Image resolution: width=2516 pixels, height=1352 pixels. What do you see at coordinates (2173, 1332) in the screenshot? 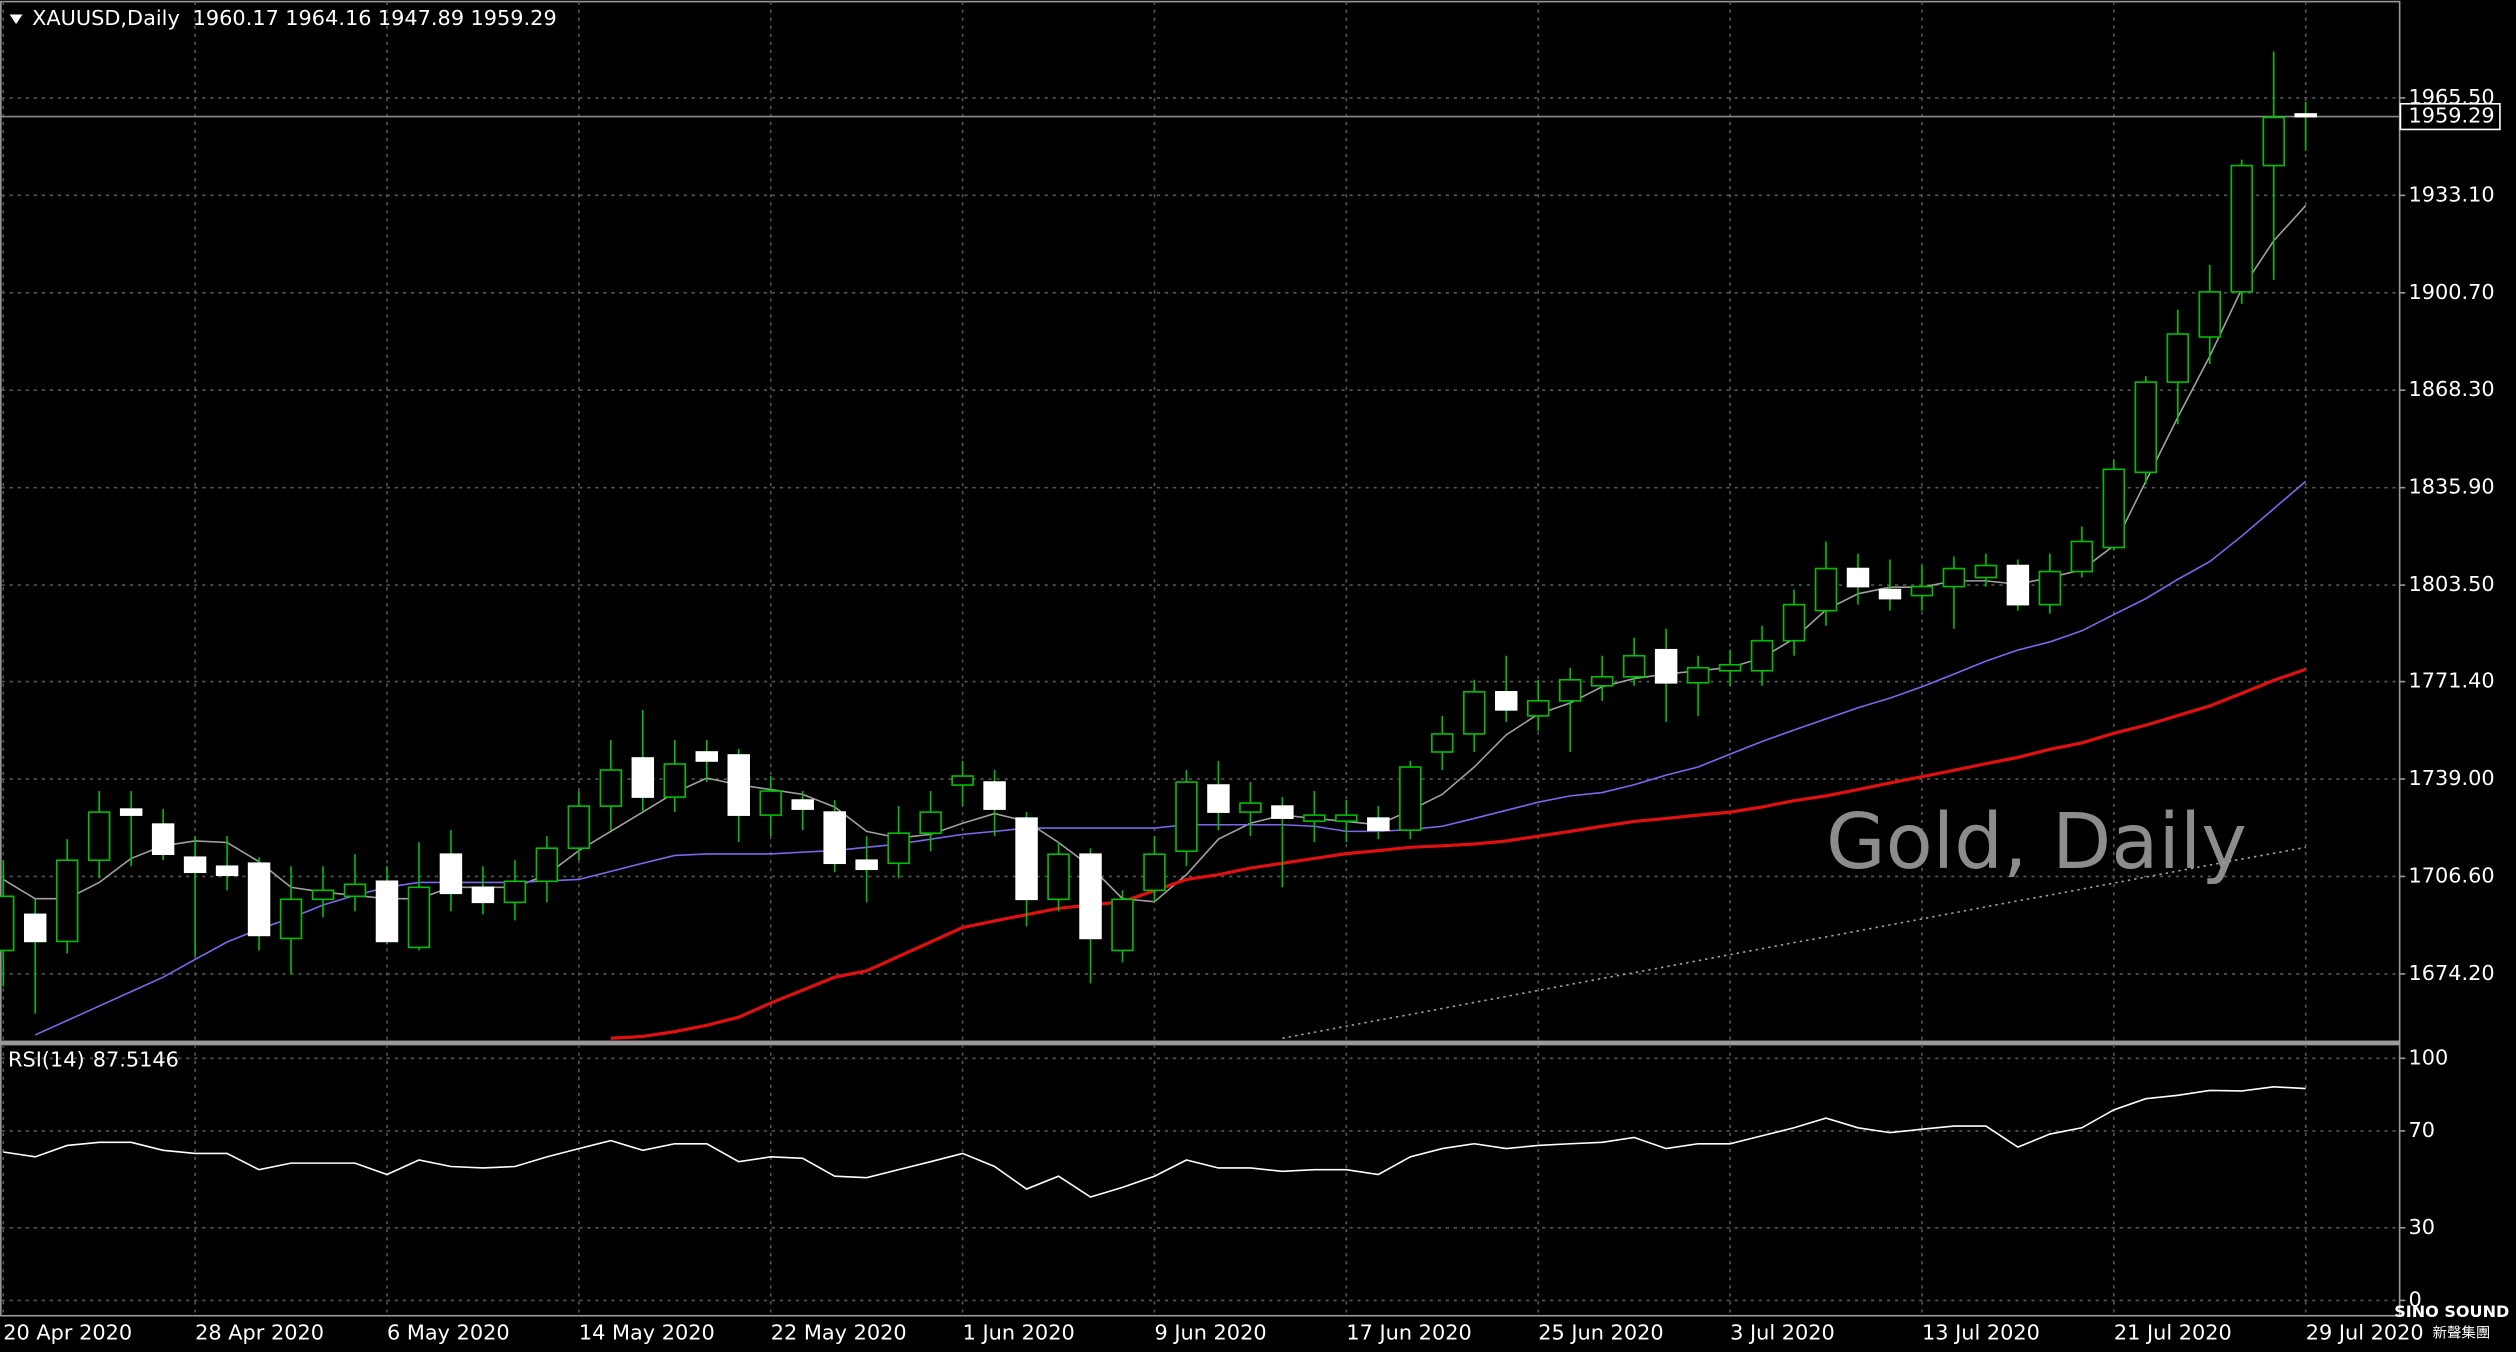
I see `x-tick-label: 21 Jul 2020` at bounding box center [2173, 1332].